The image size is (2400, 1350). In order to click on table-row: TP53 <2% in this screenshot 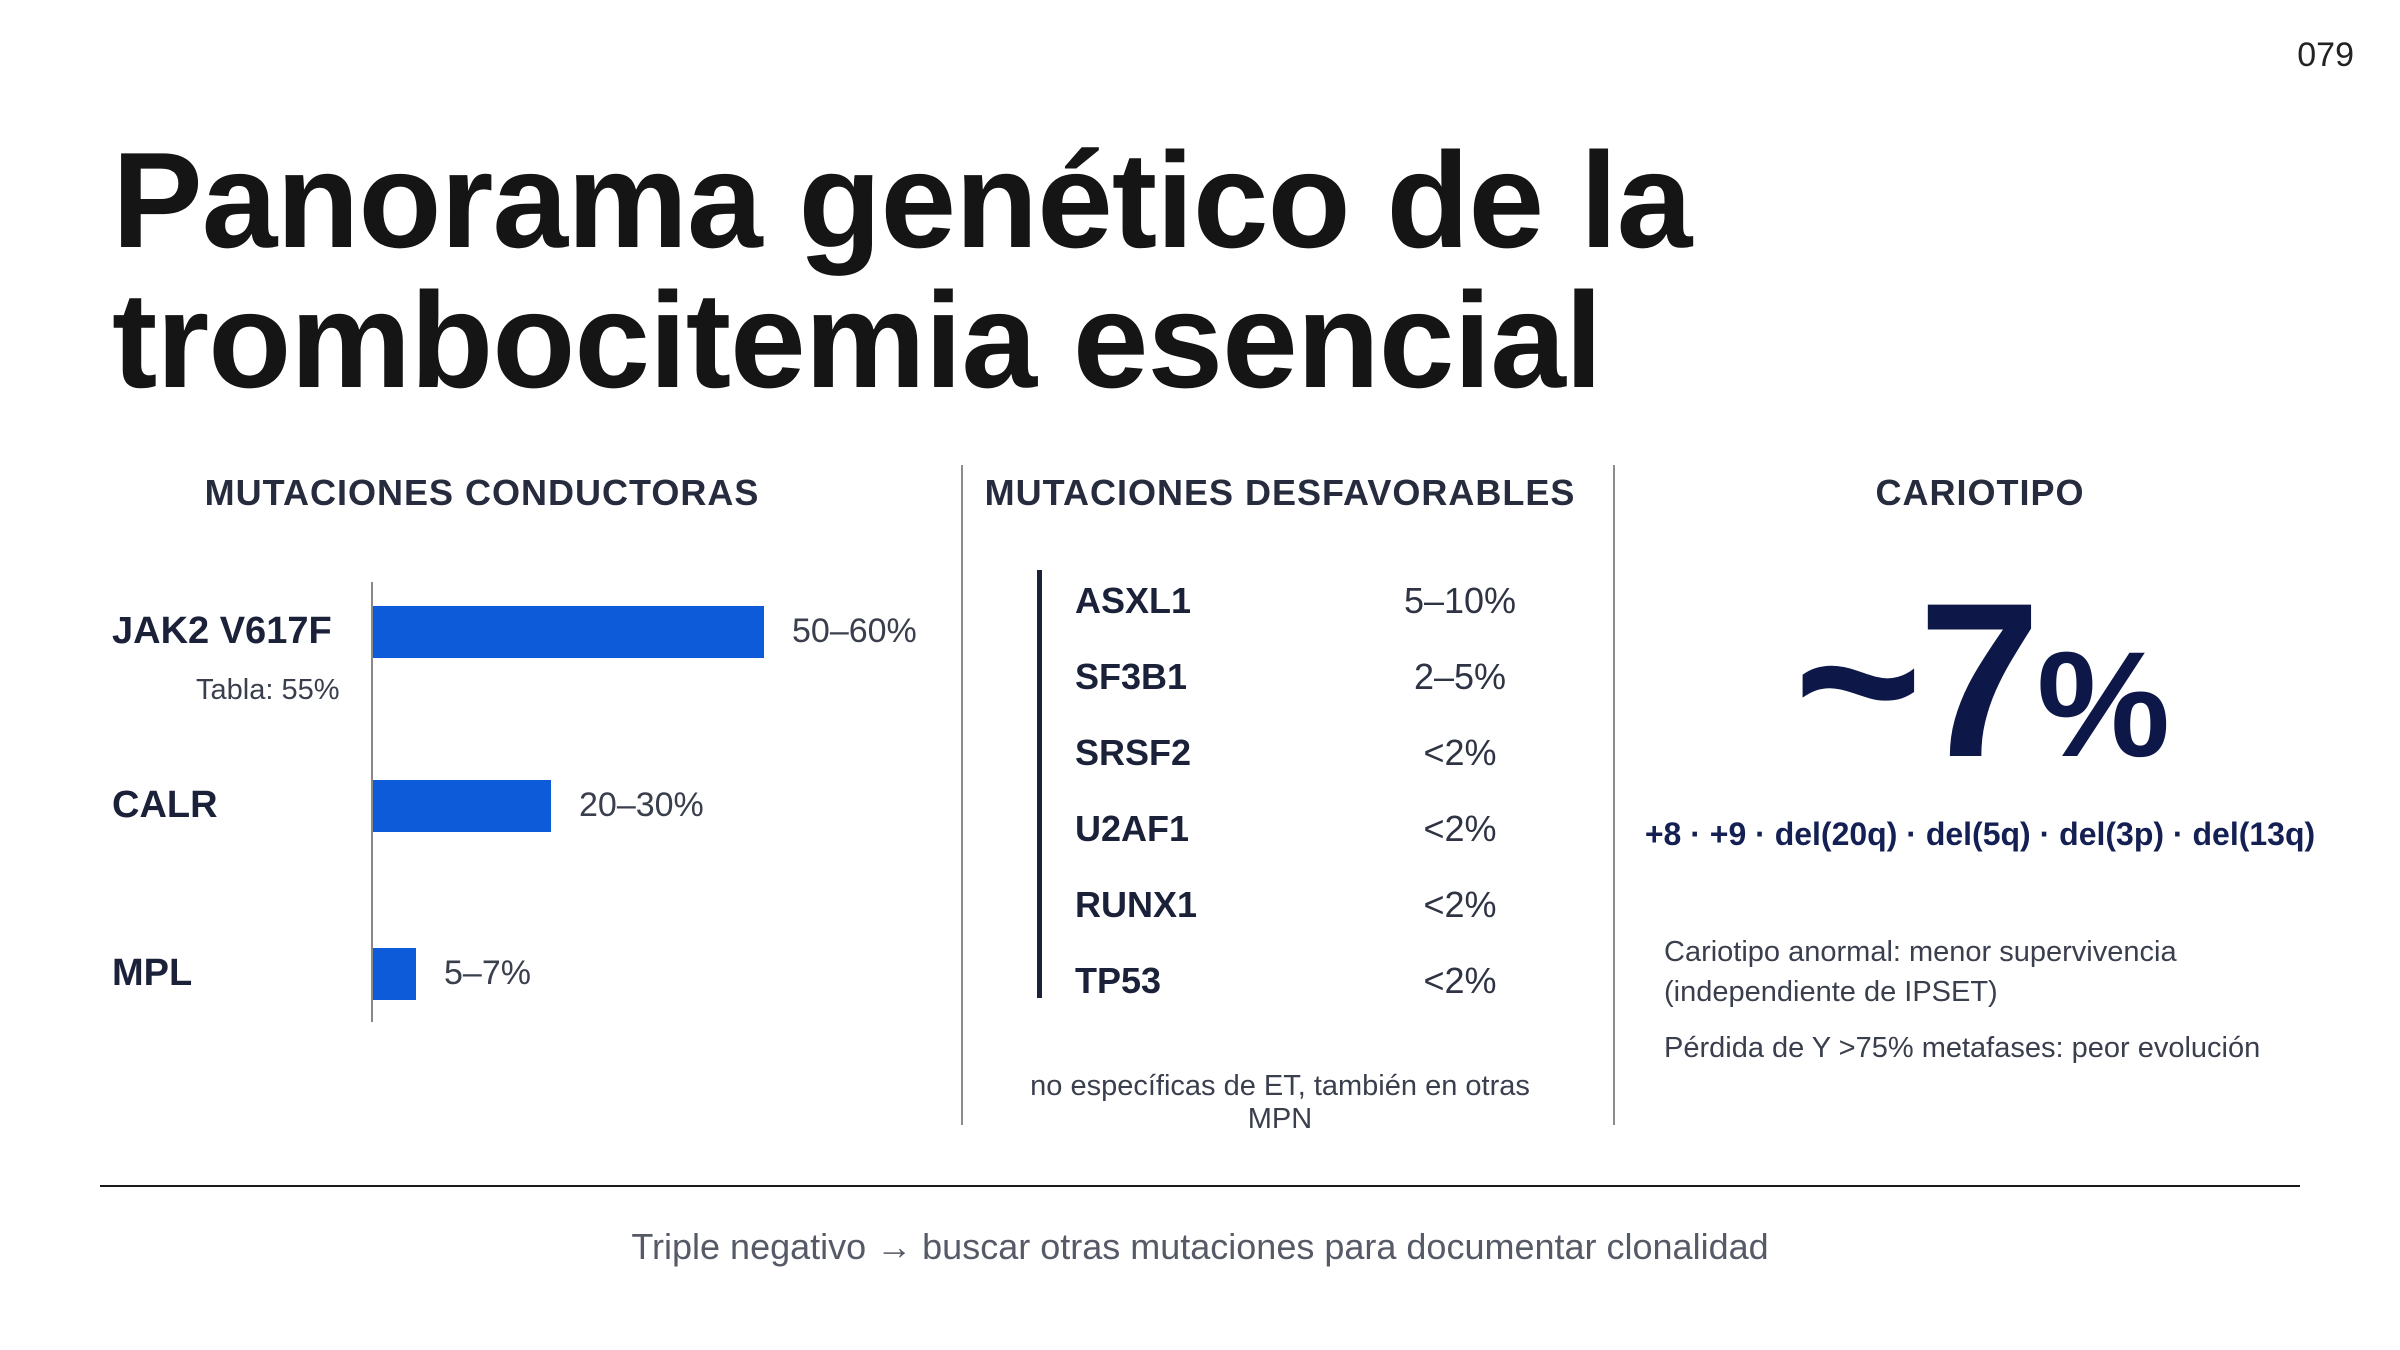, I will do `click(1305, 985)`.